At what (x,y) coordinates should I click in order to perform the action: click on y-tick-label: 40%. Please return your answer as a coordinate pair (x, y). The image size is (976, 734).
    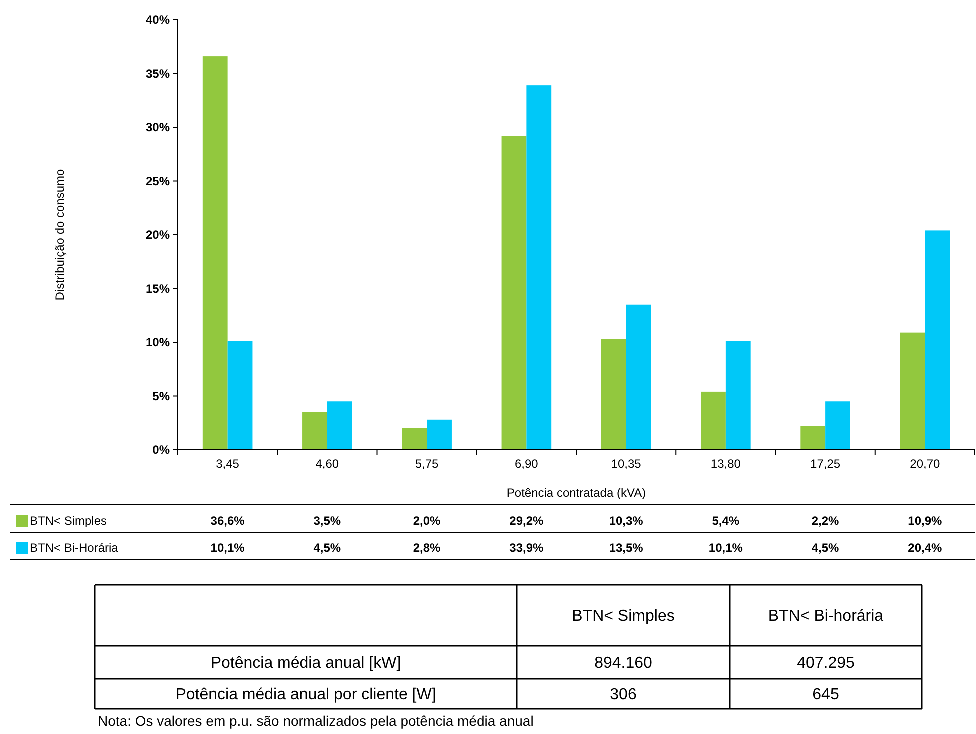
    Looking at the image, I should click on (158, 20).